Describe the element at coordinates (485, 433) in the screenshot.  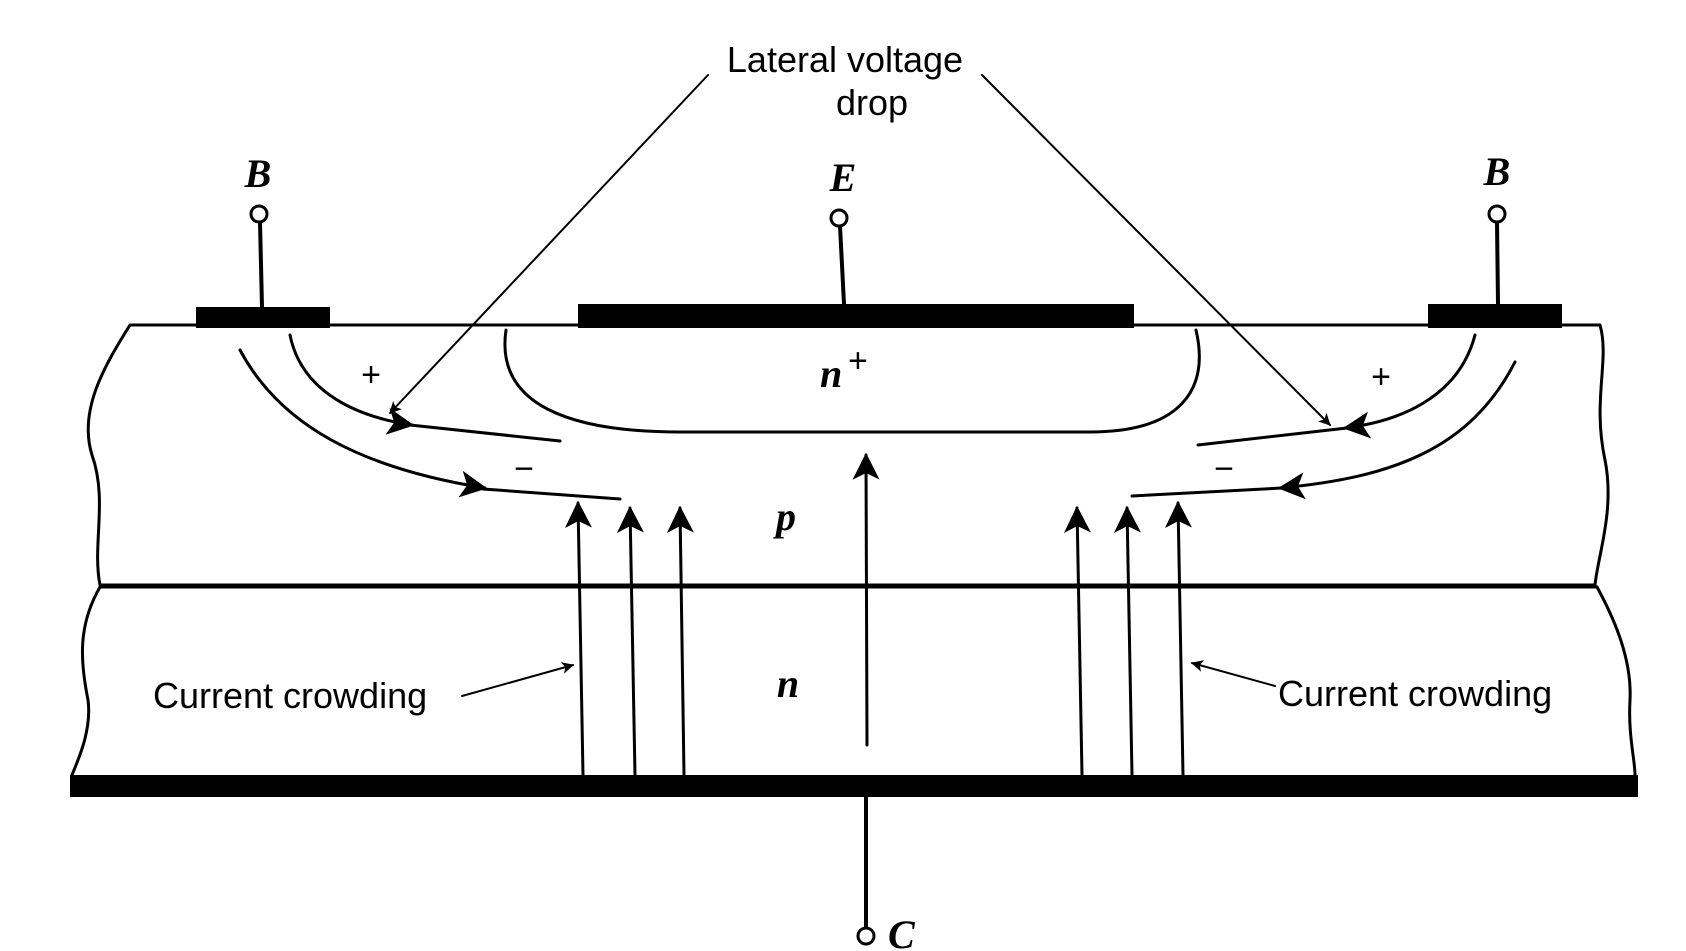
I see `base-current-line-left-inner` at that location.